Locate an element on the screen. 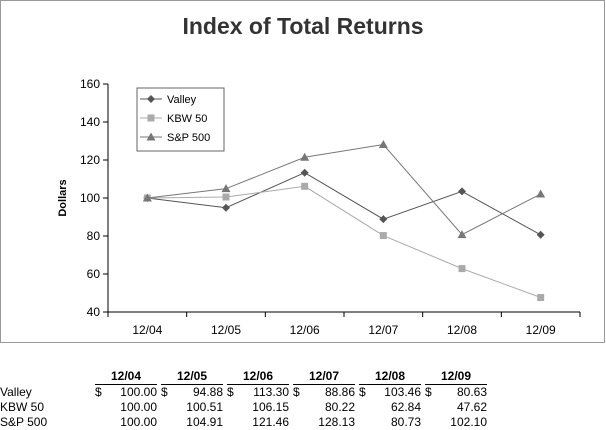 The image size is (606, 430). table-cell: 106.15 is located at coordinates (263, 407).